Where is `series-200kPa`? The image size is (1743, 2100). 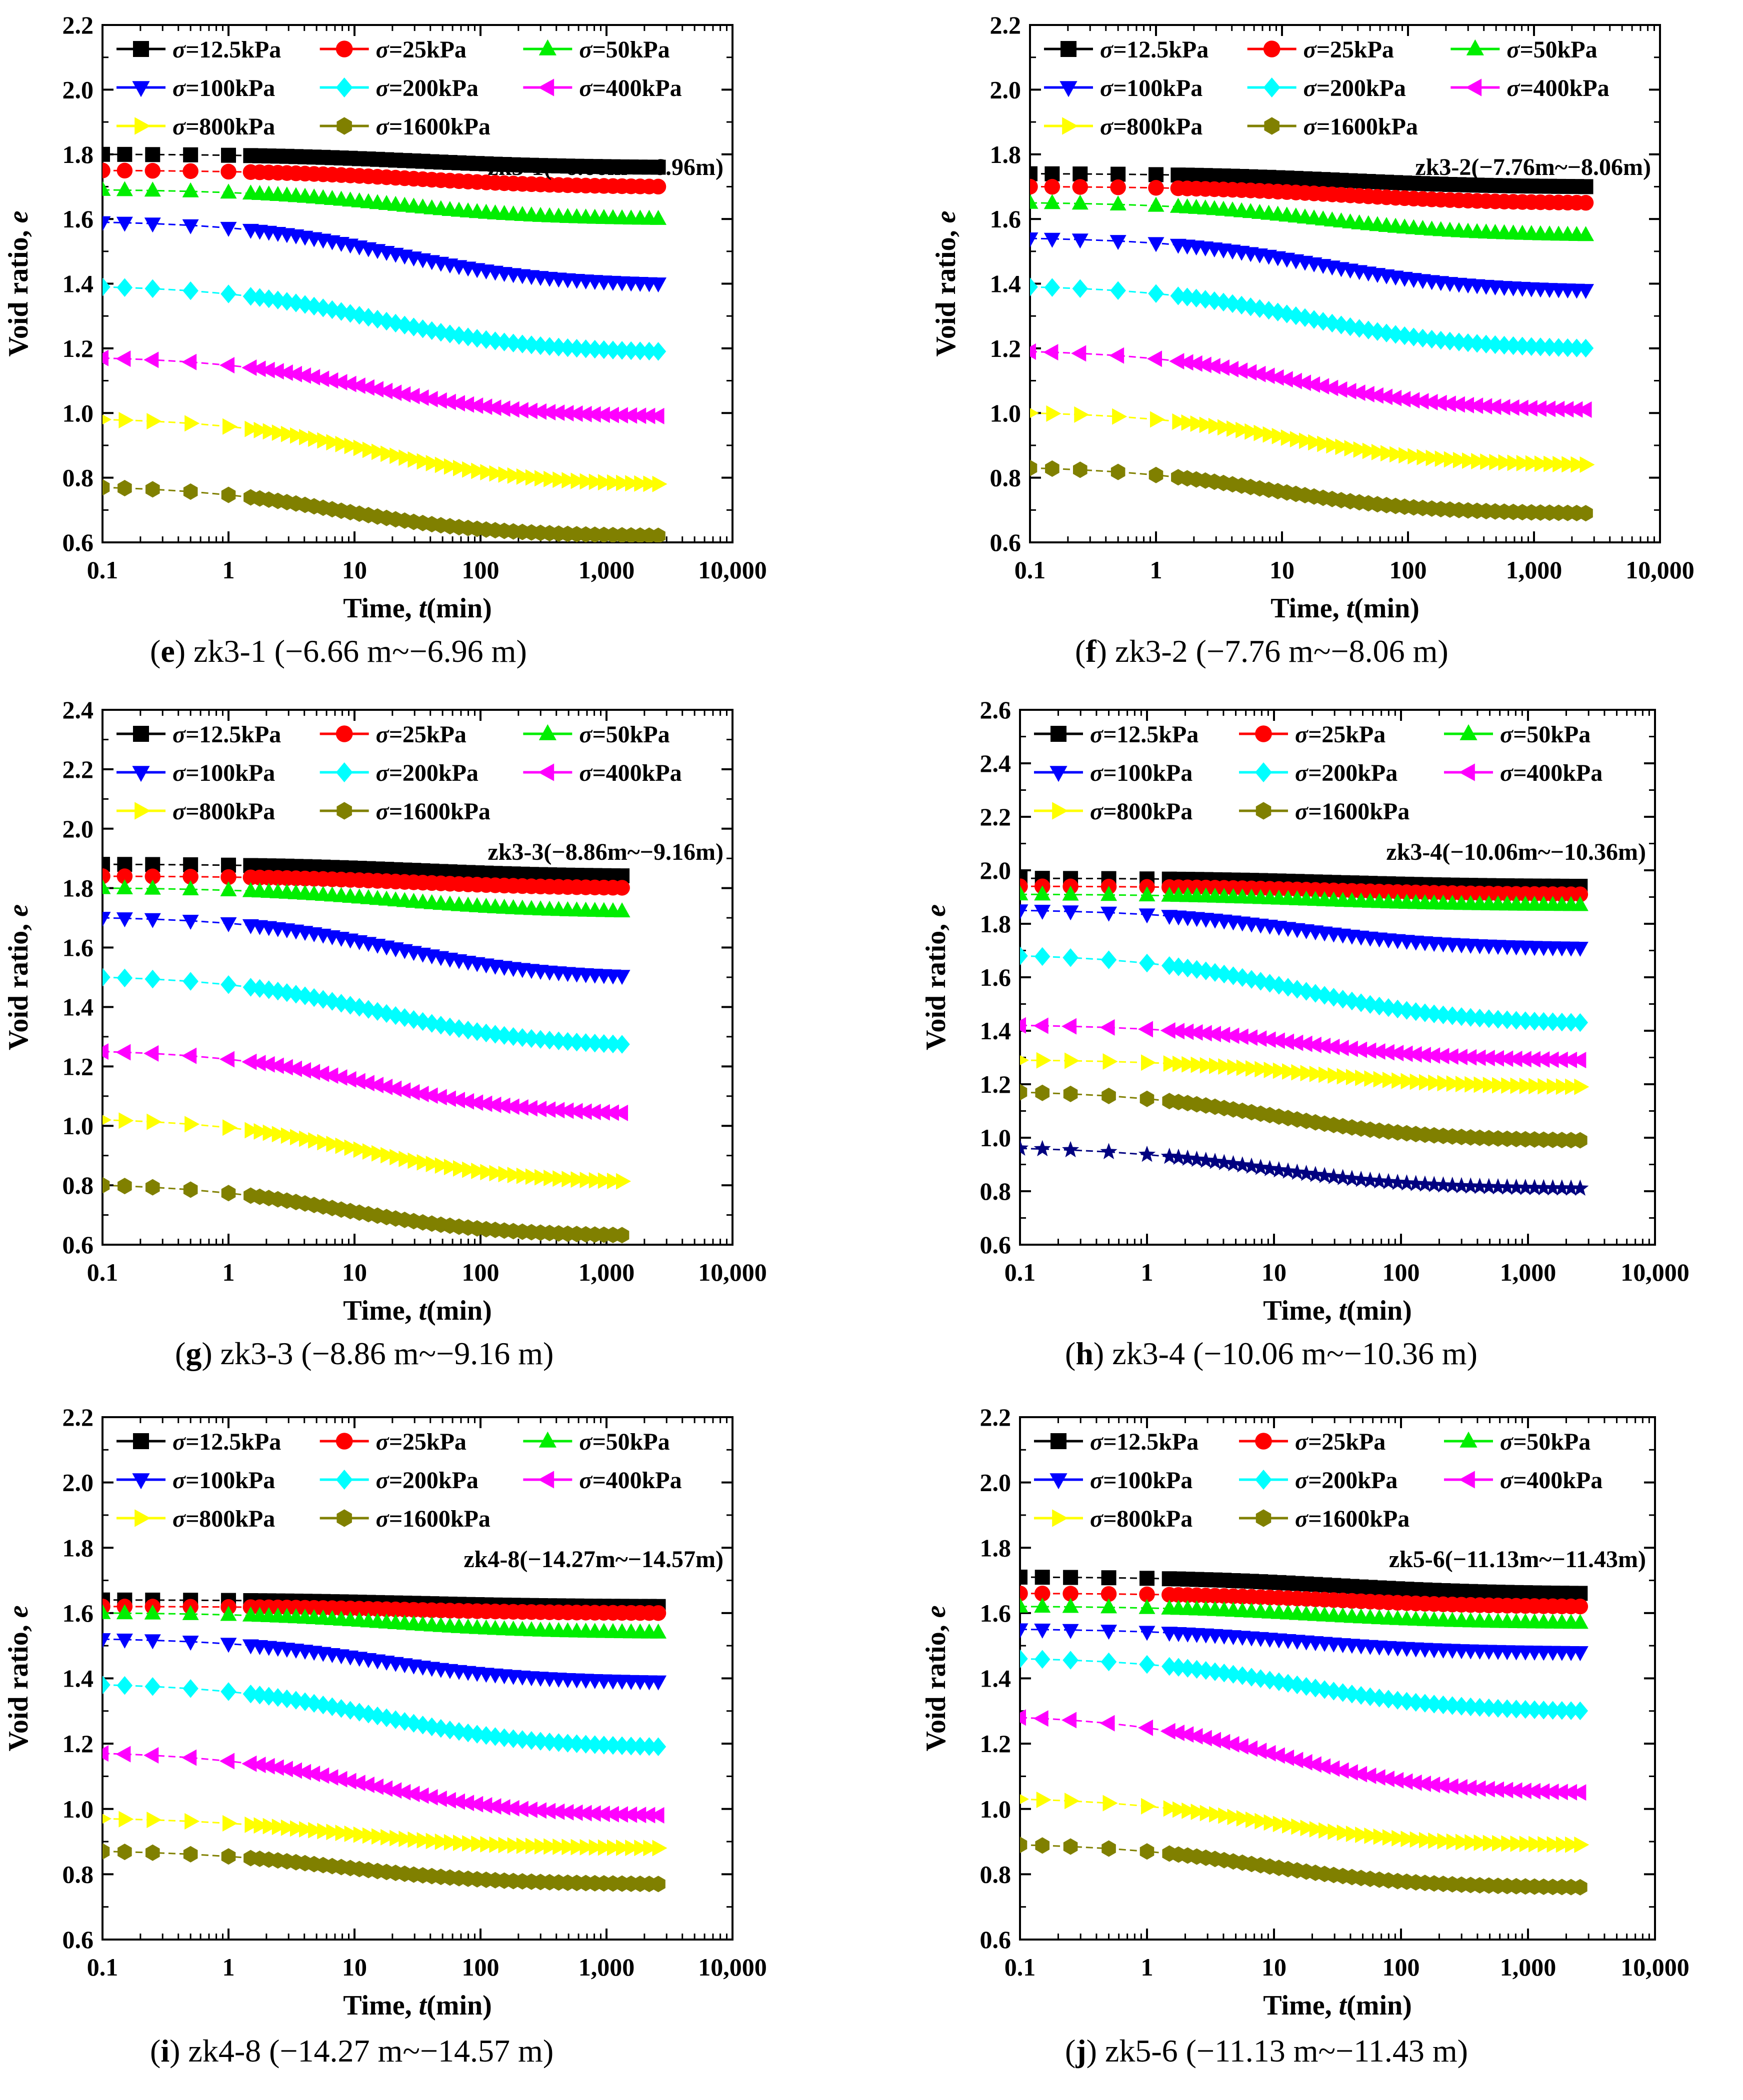
series-200kPa is located at coordinates (384, 1716).